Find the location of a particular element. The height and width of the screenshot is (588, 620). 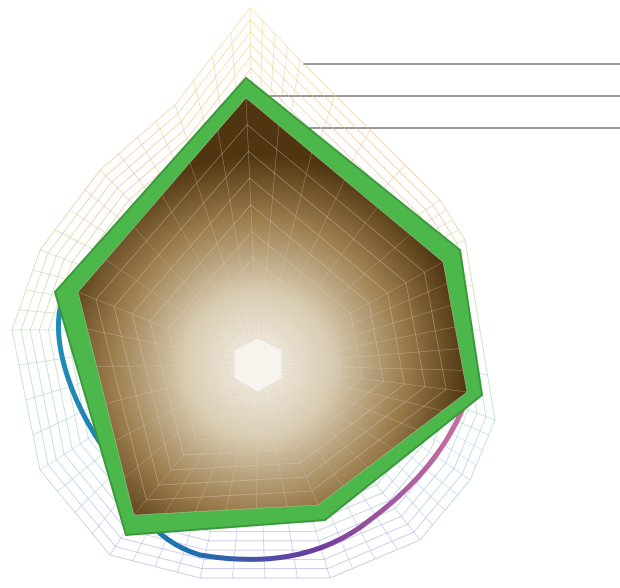

center-hexagon is located at coordinates (258, 365).